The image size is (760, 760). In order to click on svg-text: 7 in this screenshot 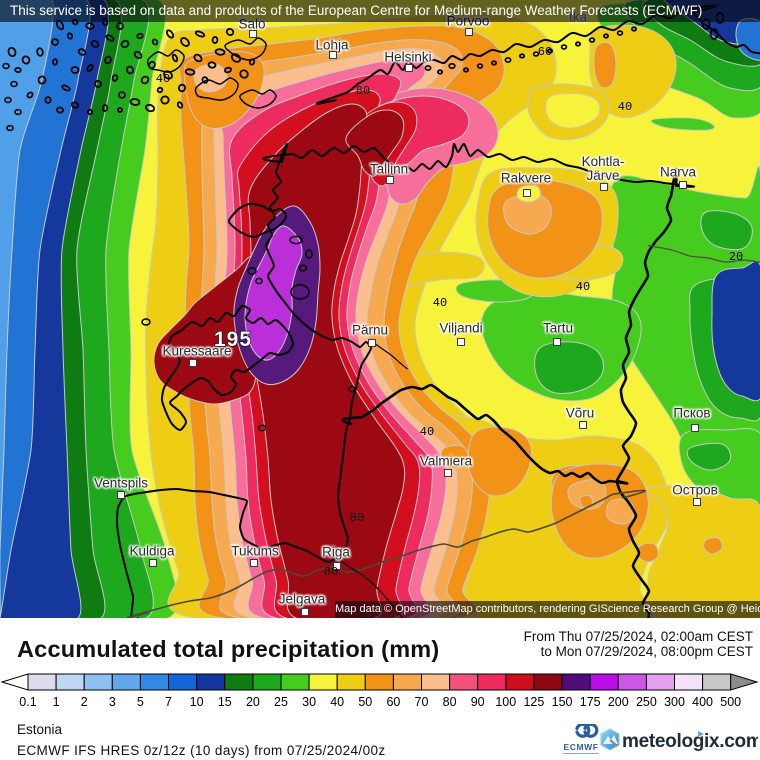, I will do `click(168, 702)`.